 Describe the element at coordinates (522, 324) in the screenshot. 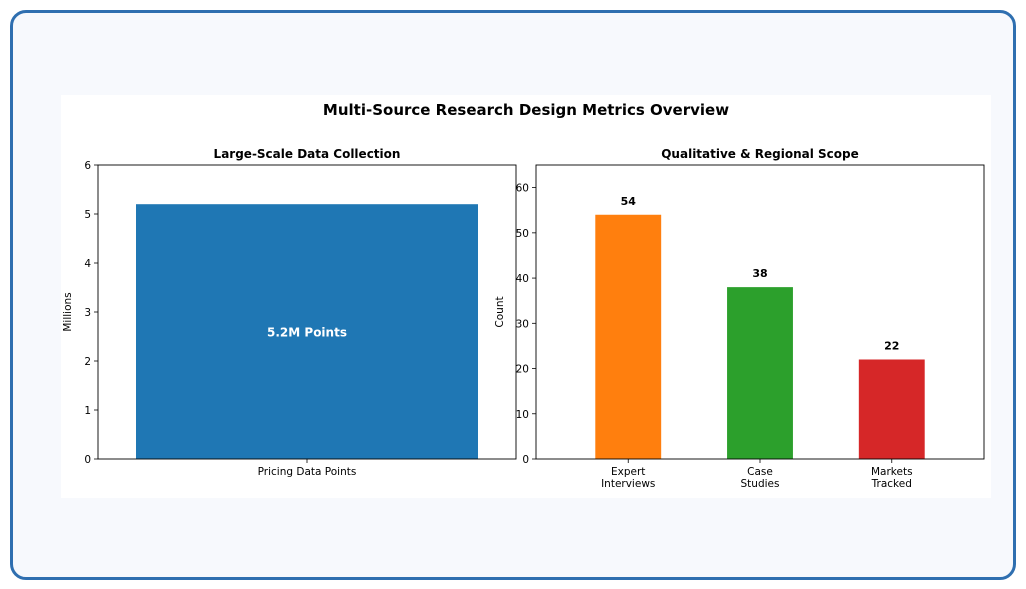

I see `y-tick-label-1-3: 30` at that location.